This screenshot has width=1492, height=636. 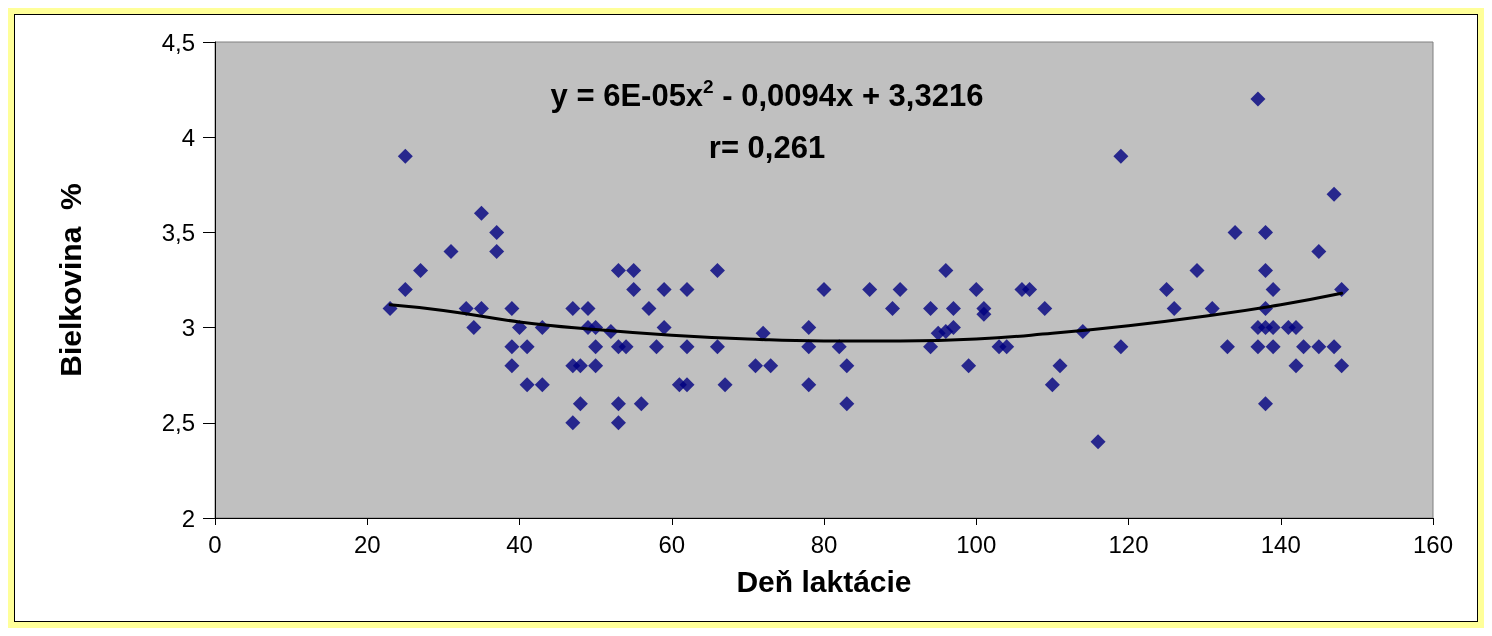 I want to click on y-tick-label: 3,5, so click(x=178, y=232).